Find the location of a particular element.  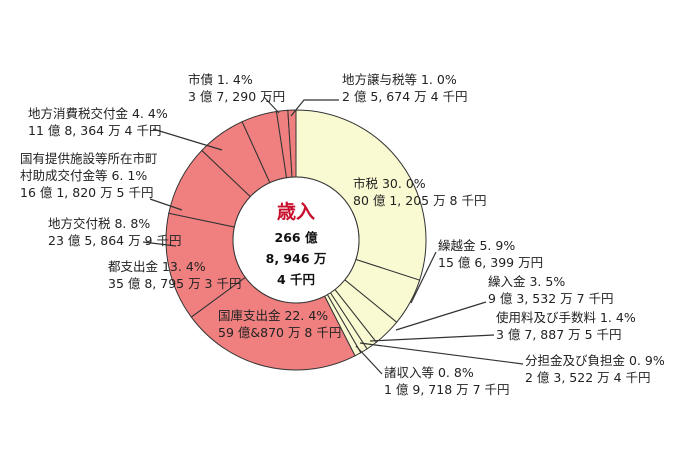

slice-label-buntankin-line-2: 2 億 3, 522 万 4 千円 is located at coordinates (588, 377).